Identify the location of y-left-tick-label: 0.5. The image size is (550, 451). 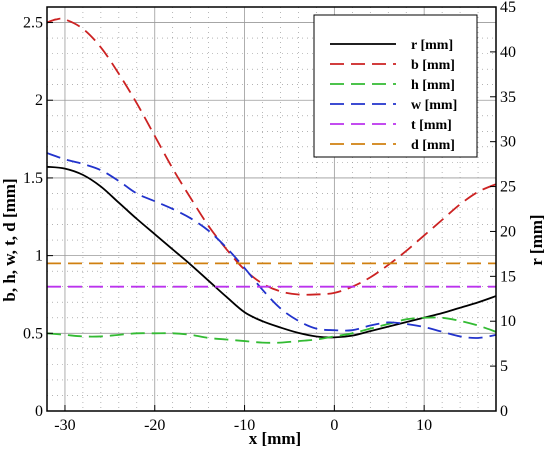
(33, 333).